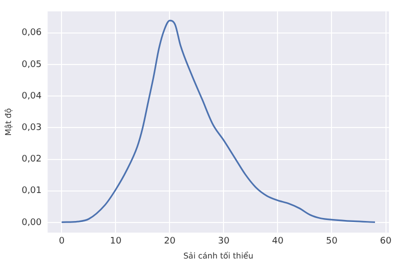 This screenshot has height=265, width=397. What do you see at coordinates (32, 191) in the screenshot?
I see `y-tick-label: 0,01` at bounding box center [32, 191].